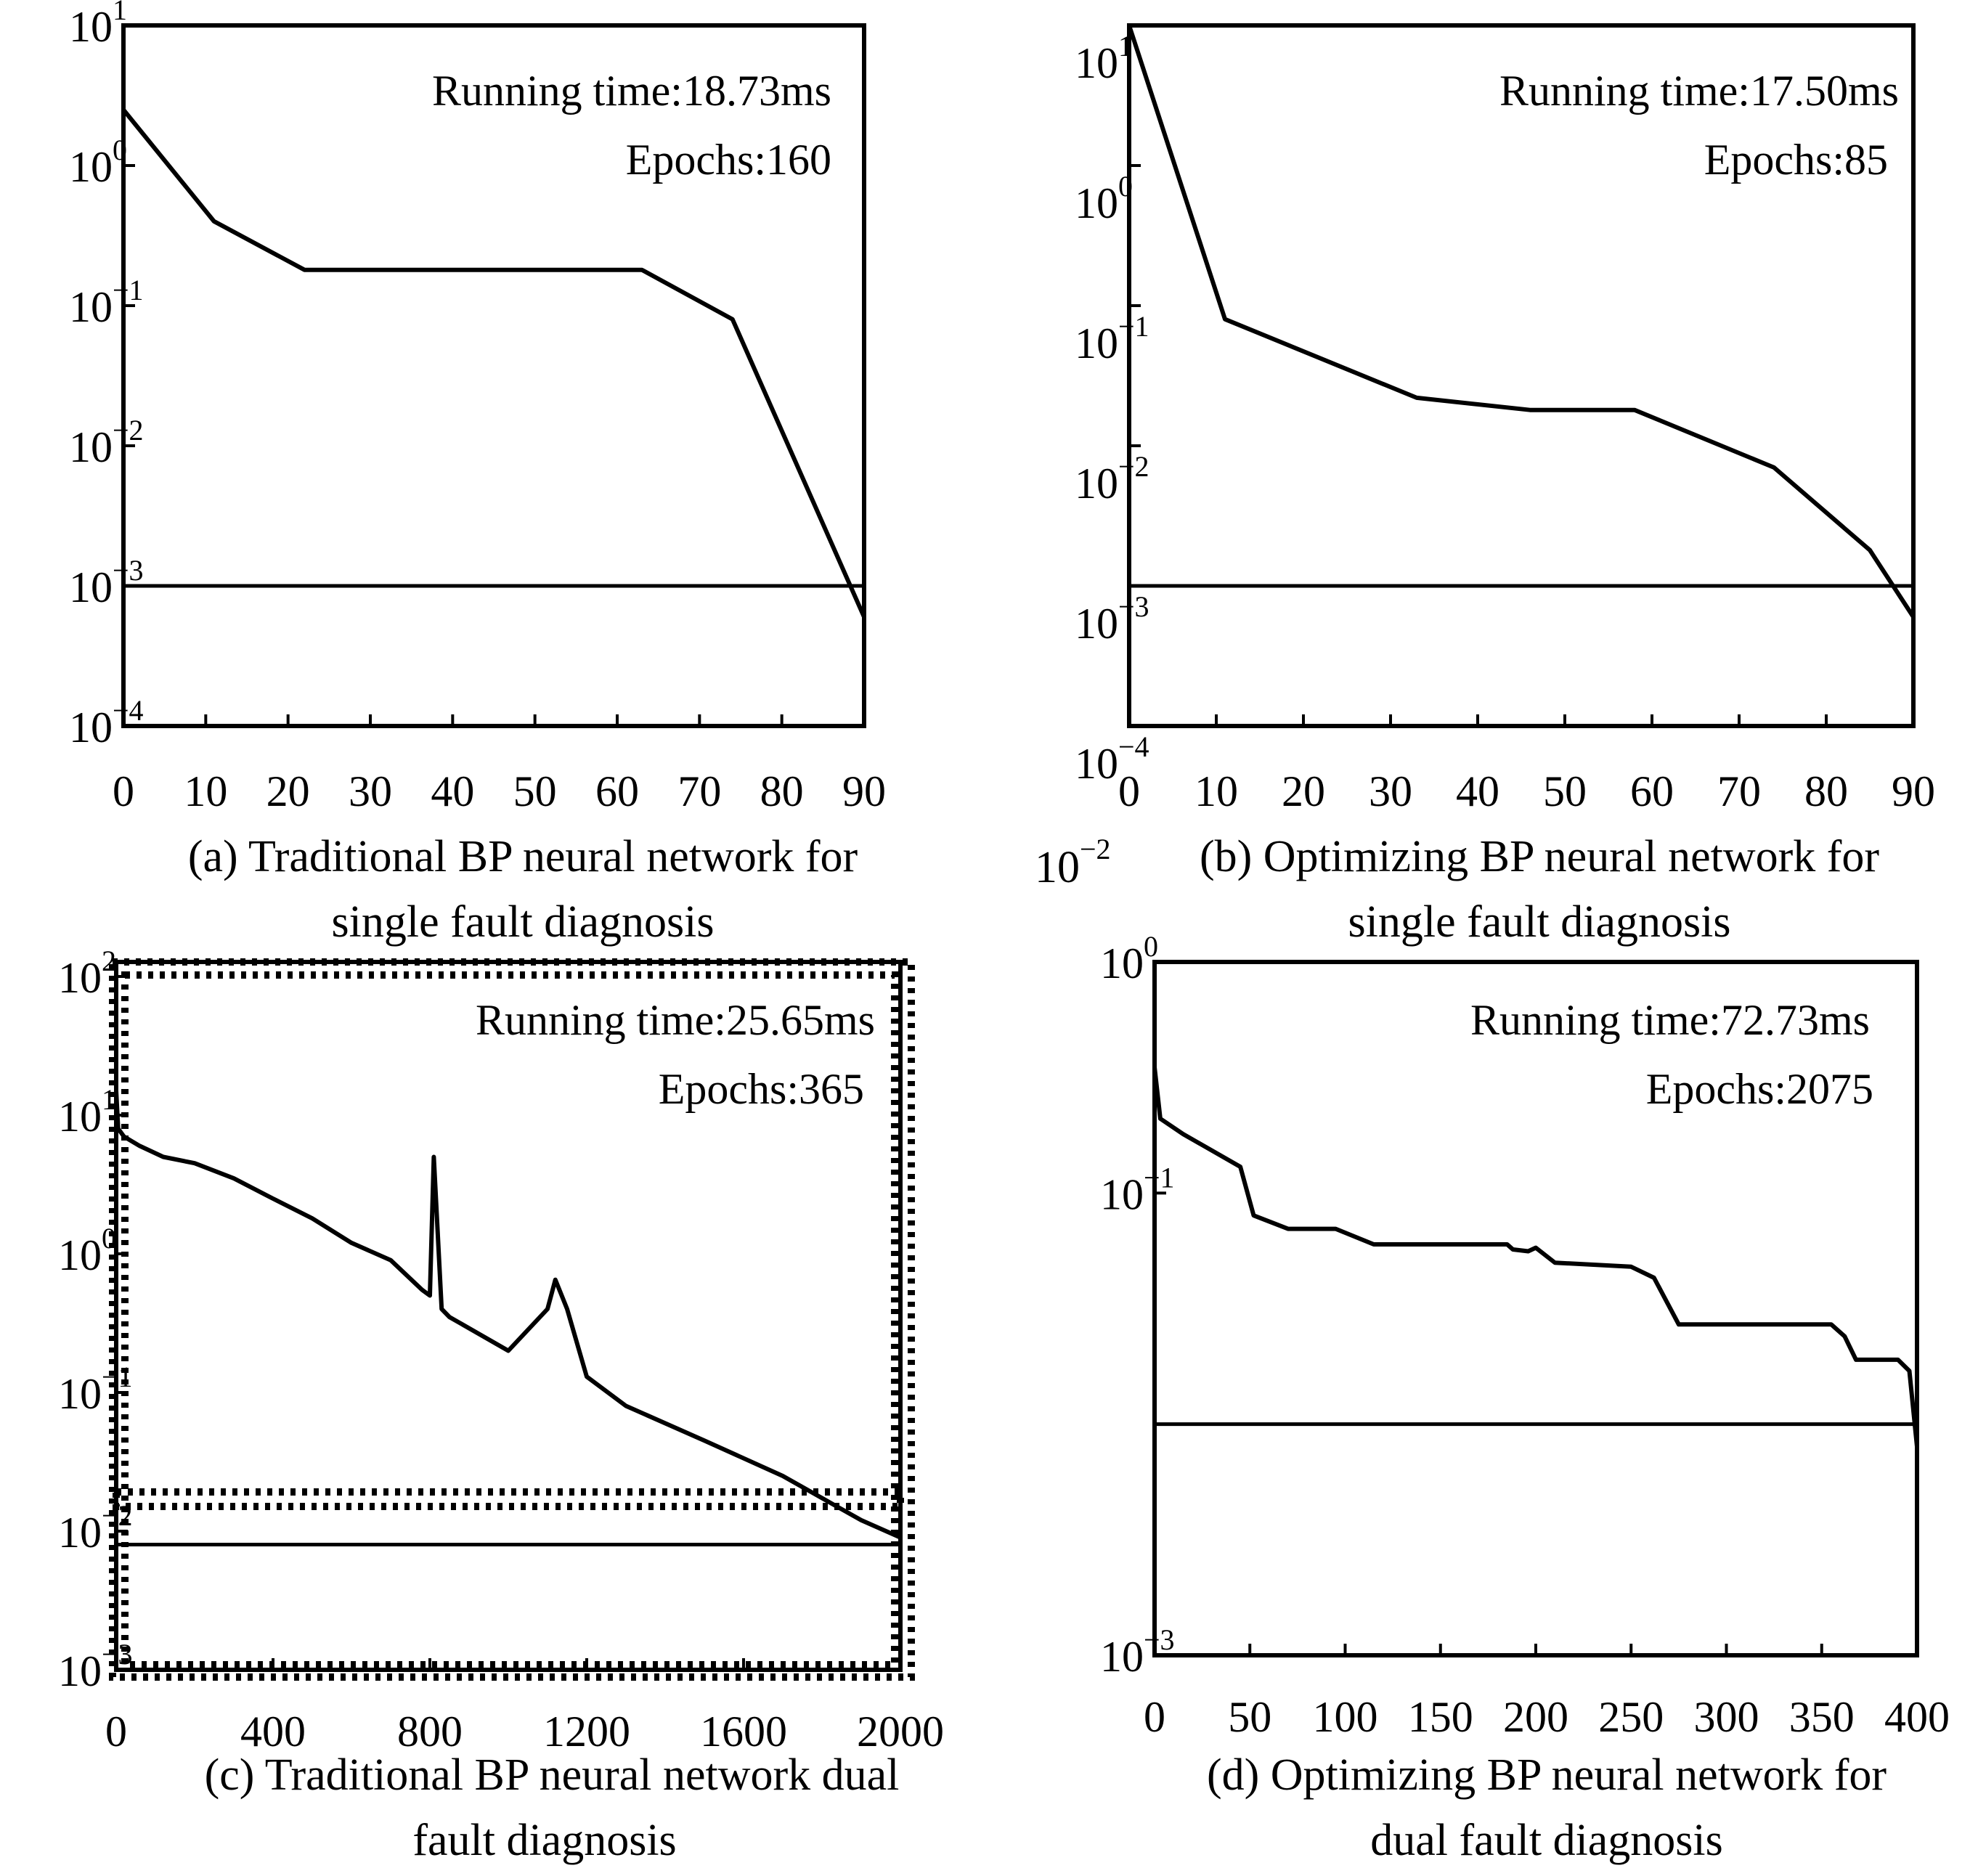 Image resolution: width=1978 pixels, height=1876 pixels. What do you see at coordinates (900, 1731) in the screenshot?
I see `x-tick-label: 2000` at bounding box center [900, 1731].